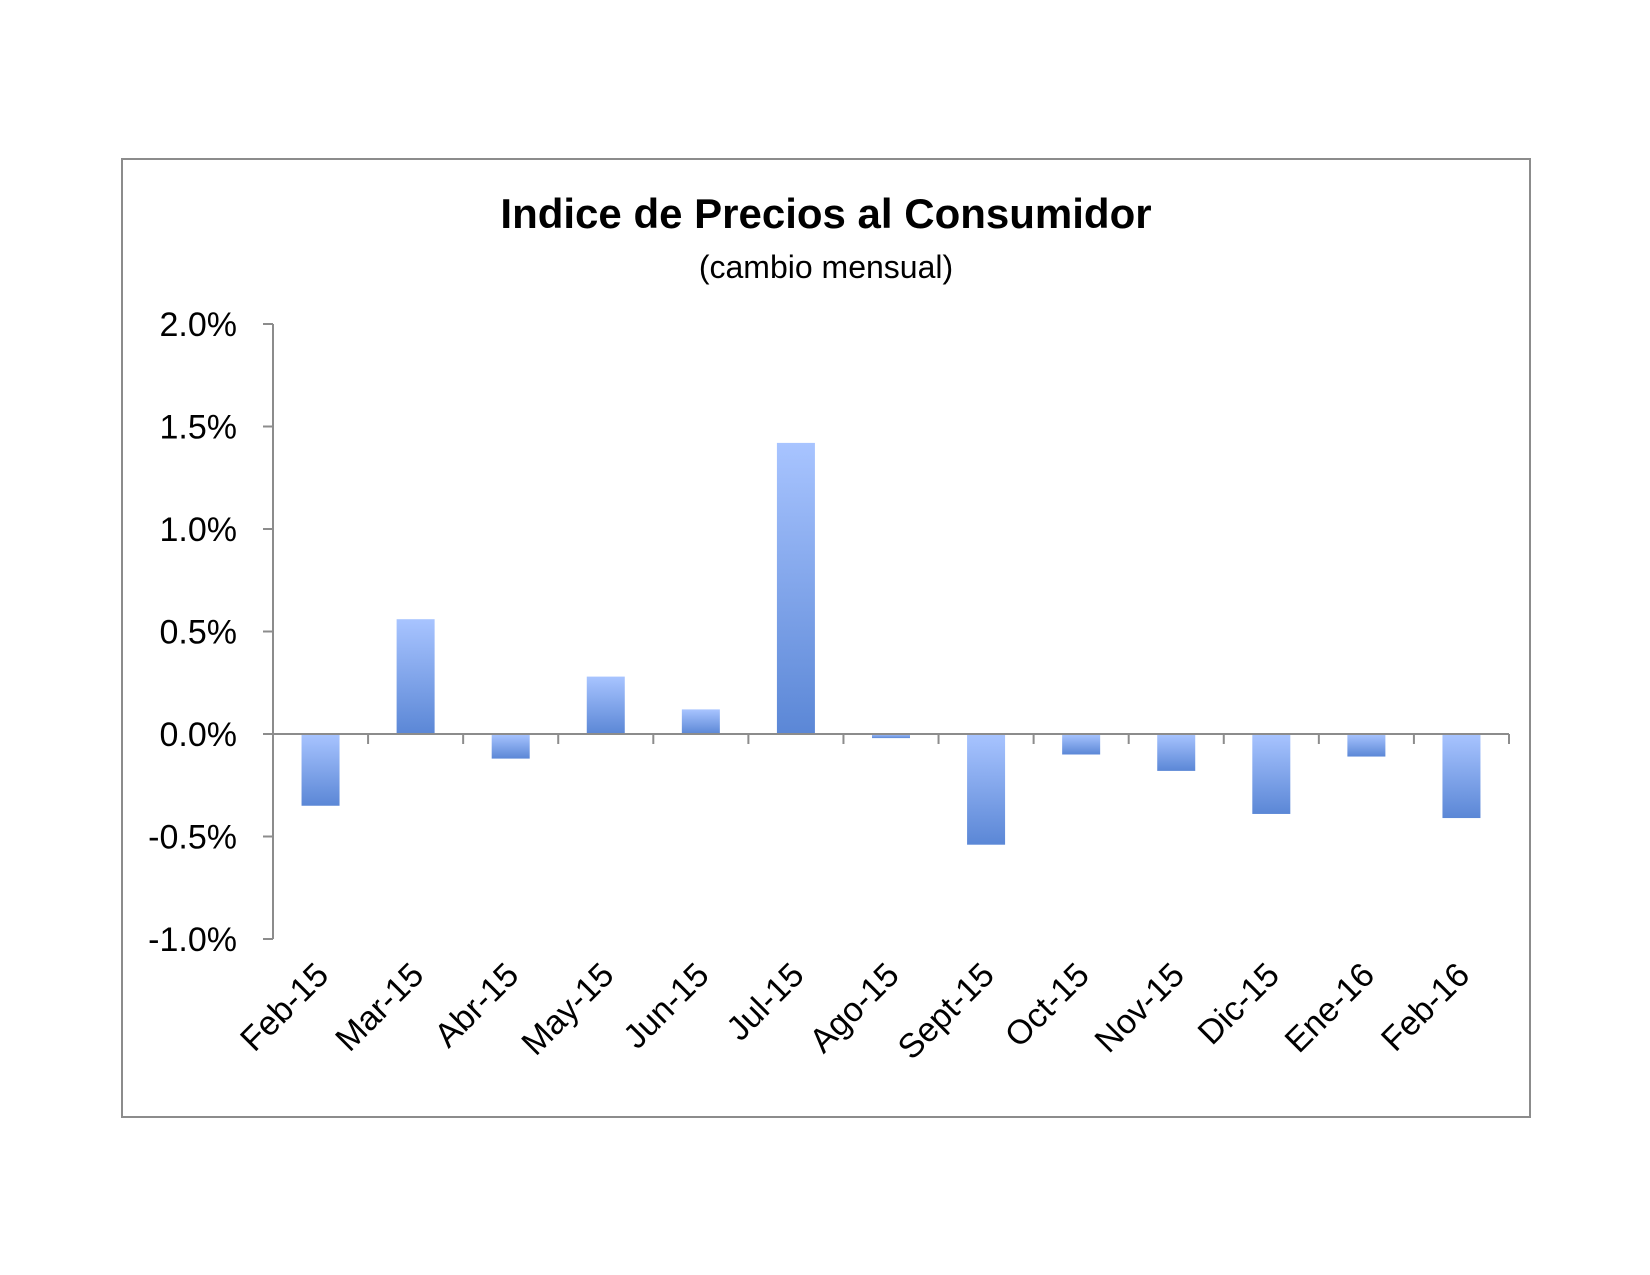  I want to click on x-tick-label: May-15, so click(567, 1009).